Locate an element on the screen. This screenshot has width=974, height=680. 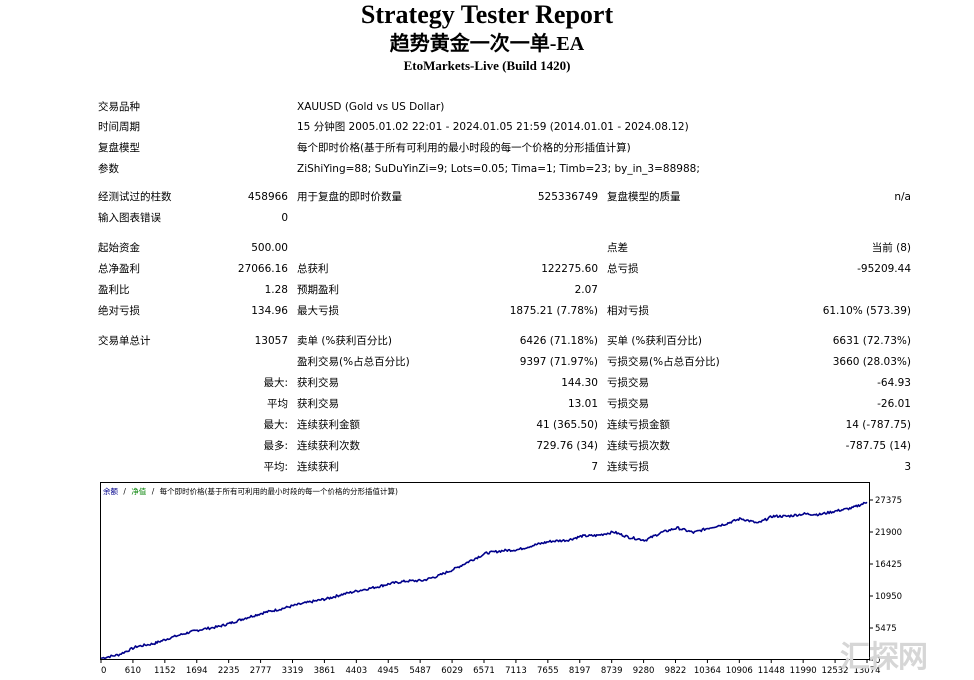
gross-loss-value: -95209.44 is located at coordinates (884, 269).